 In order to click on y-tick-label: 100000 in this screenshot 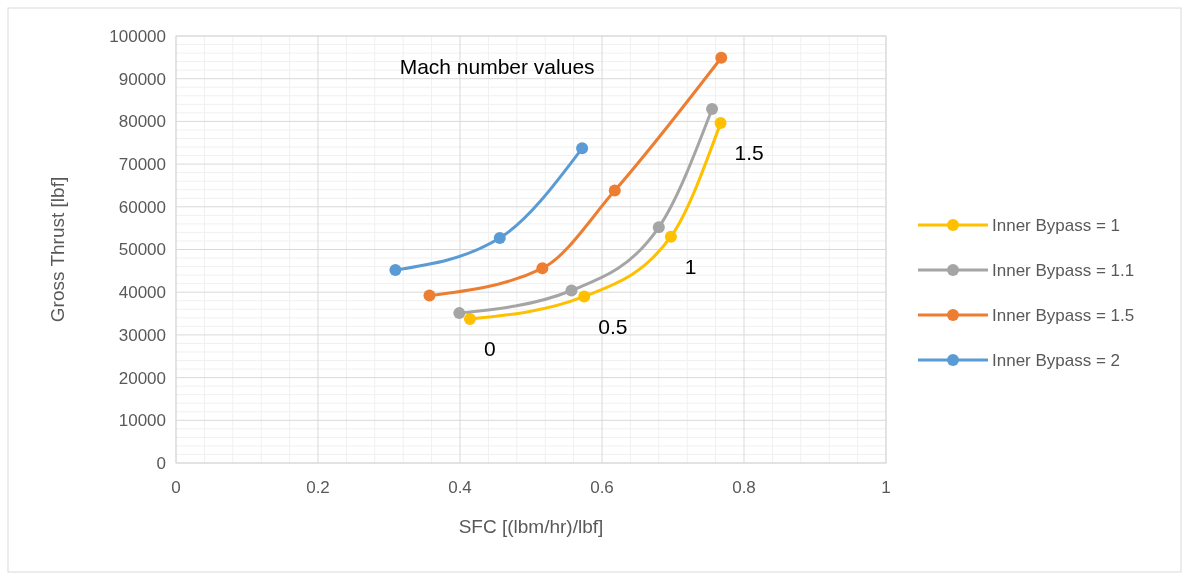, I will do `click(137, 36)`.